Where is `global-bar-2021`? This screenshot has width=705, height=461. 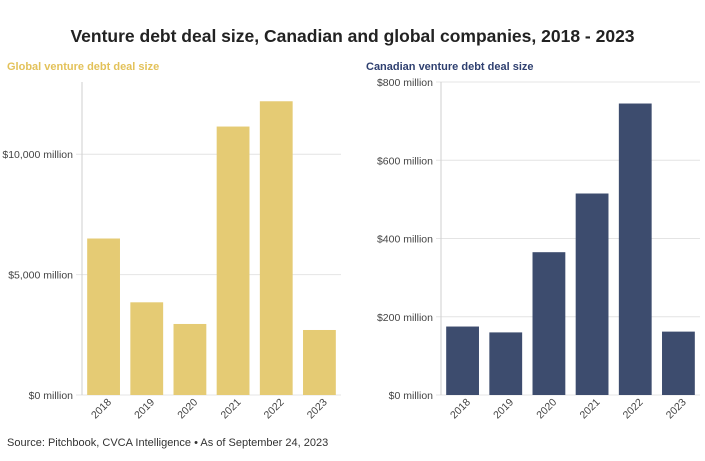 global-bar-2021 is located at coordinates (233, 261).